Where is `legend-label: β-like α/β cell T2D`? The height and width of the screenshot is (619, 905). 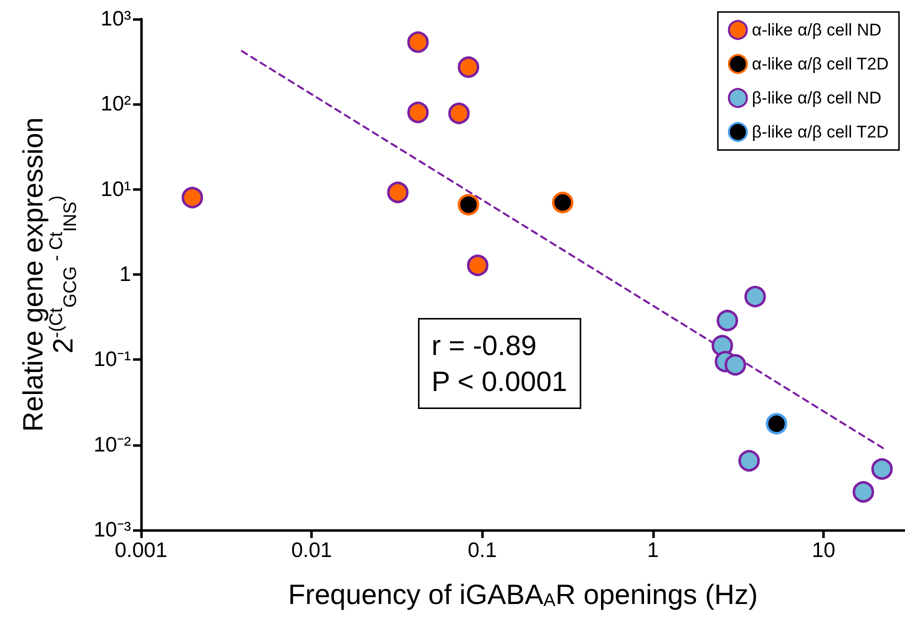 legend-label: β-like α/β cell T2D is located at coordinates (820, 132).